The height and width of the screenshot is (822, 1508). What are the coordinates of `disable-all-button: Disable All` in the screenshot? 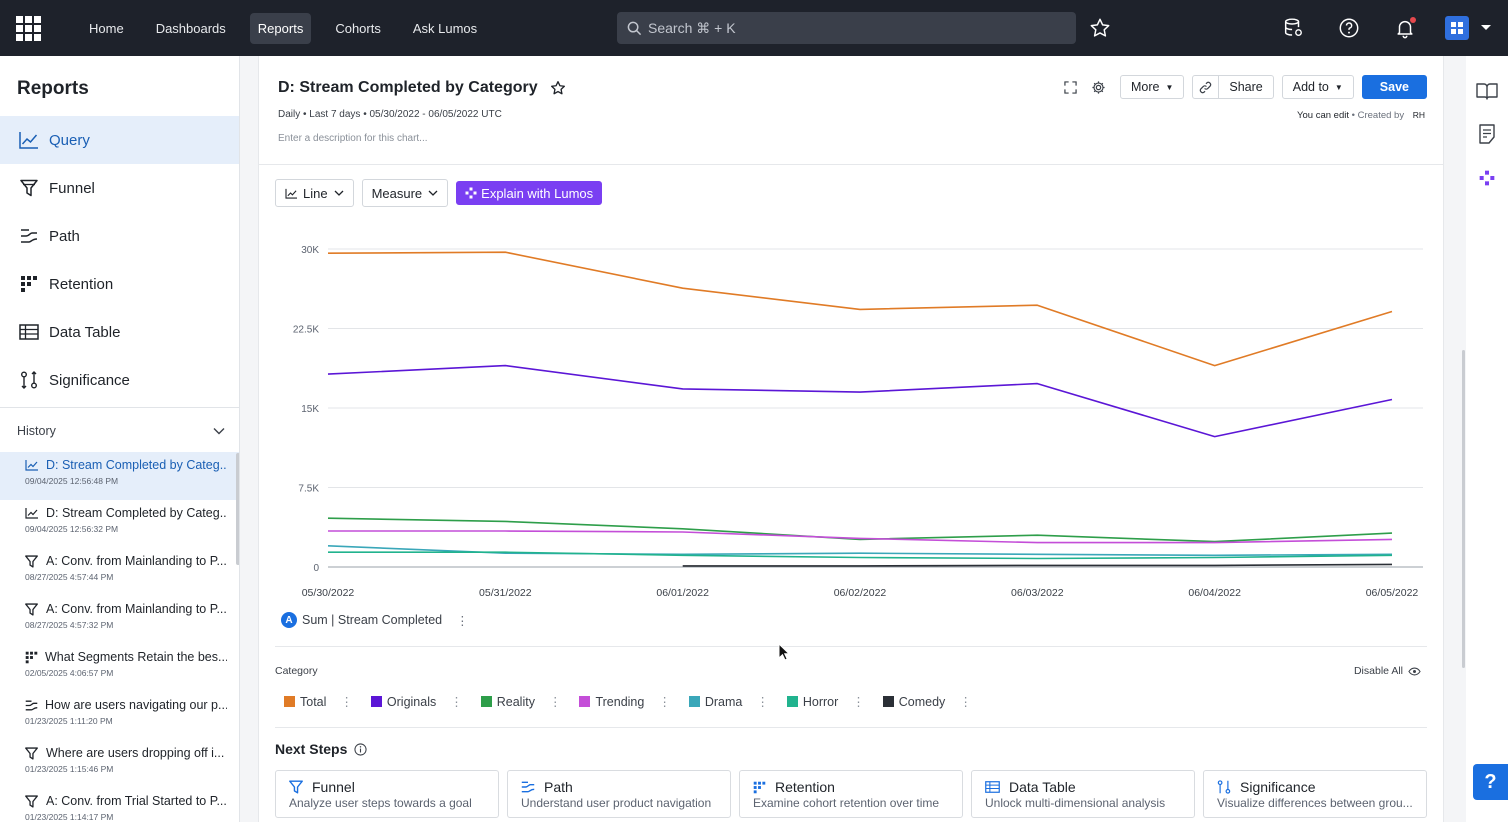 It's located at (1387, 671).